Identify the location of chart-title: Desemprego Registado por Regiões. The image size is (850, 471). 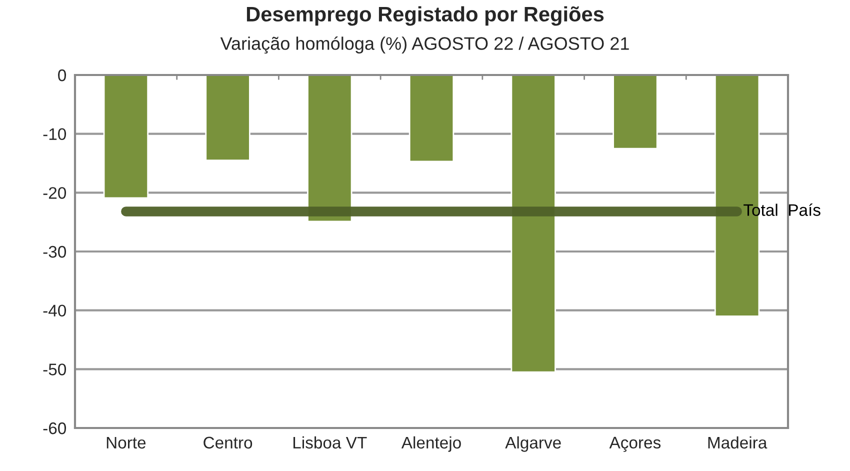
(425, 16).